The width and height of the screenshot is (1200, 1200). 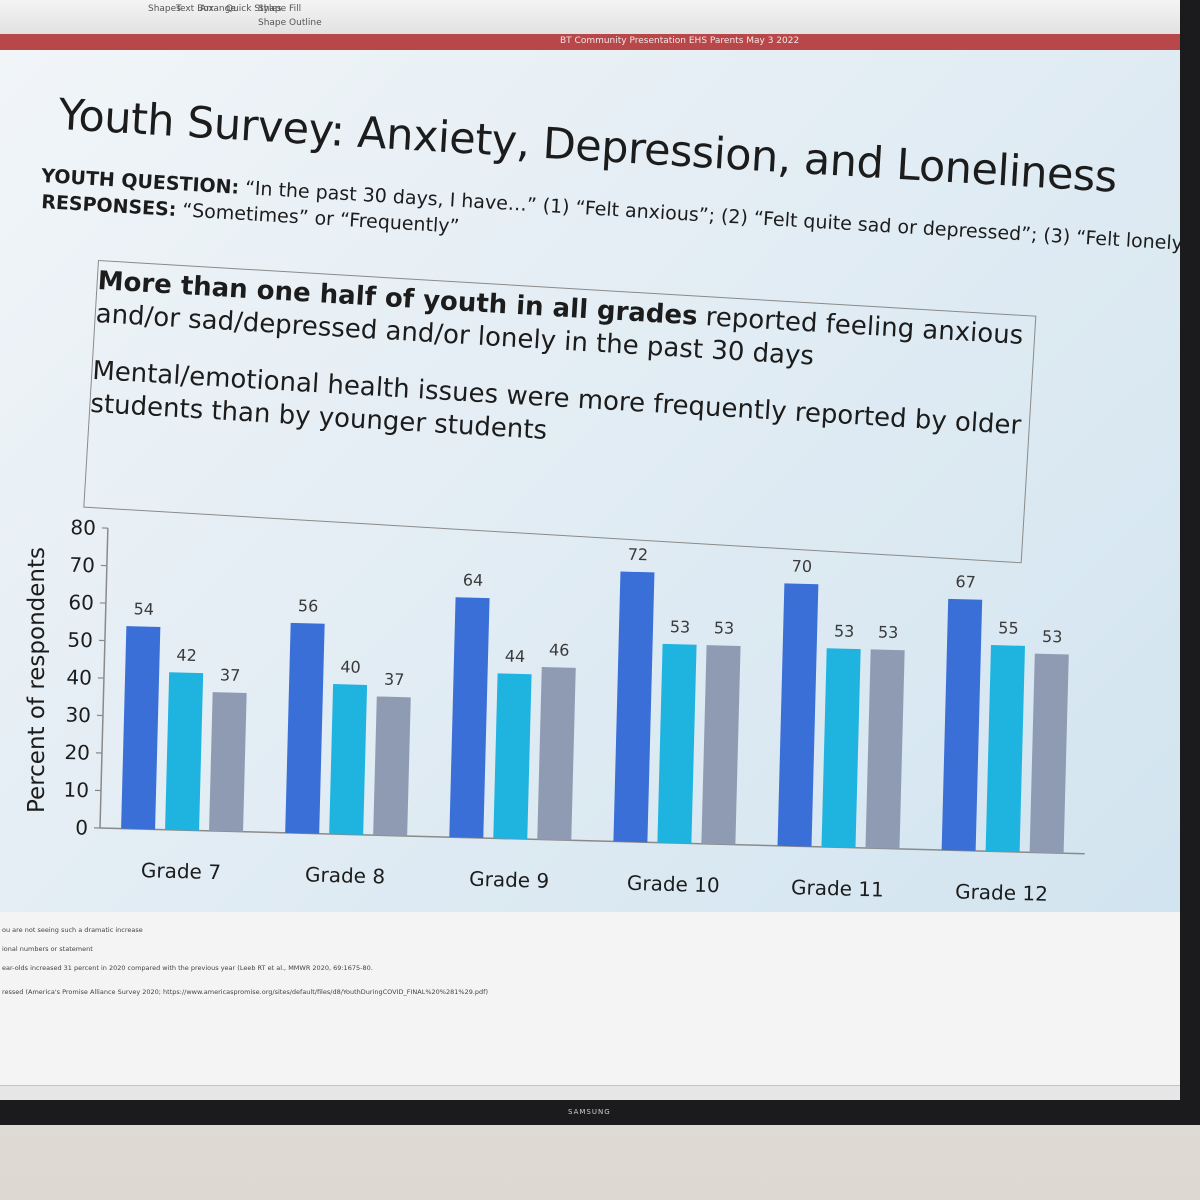 I want to click on ribbon-quick-styles-button: Quick Styles, so click(x=254, y=9).